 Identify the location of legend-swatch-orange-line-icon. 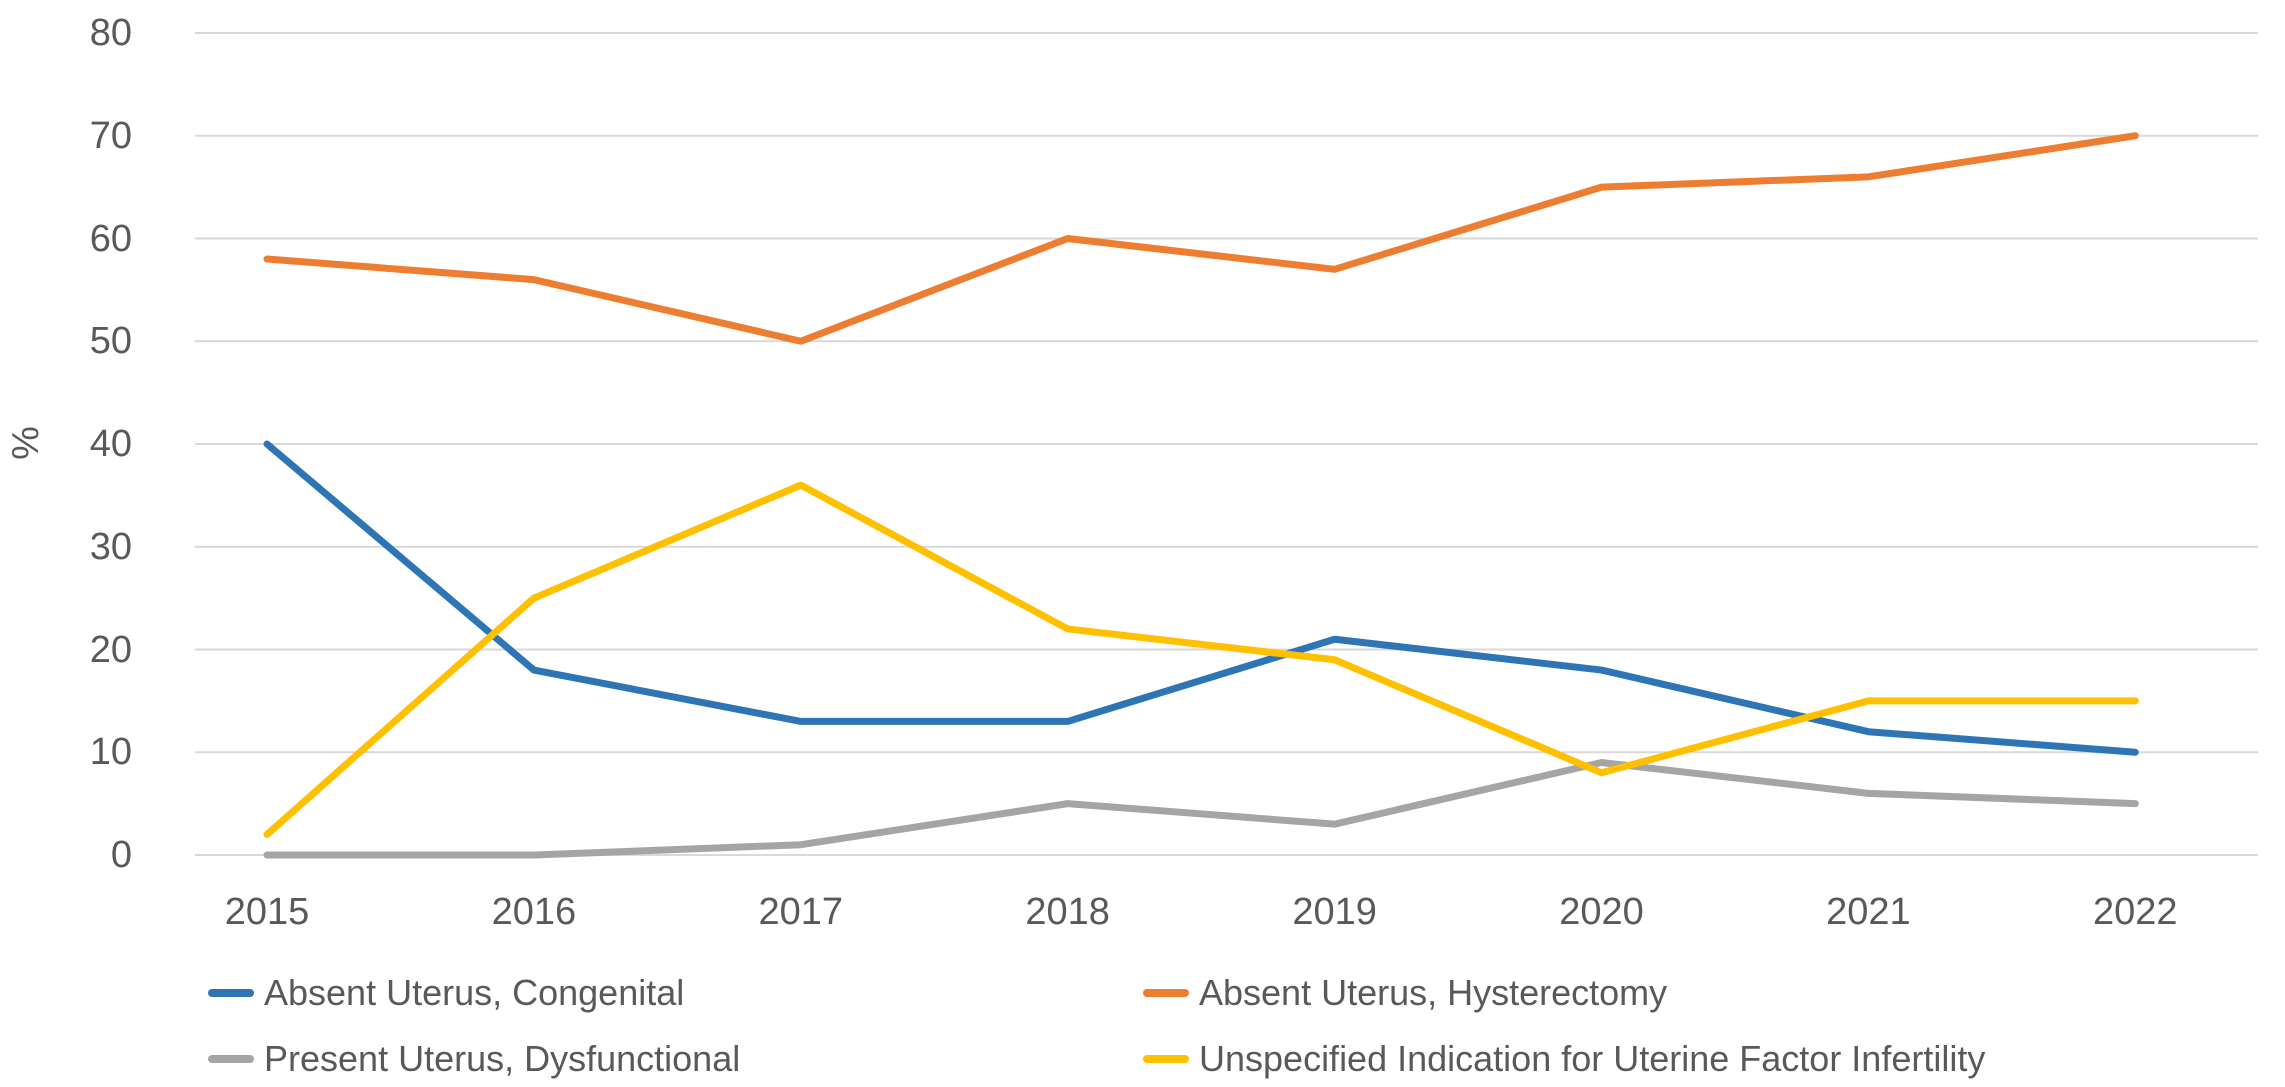
(1166, 993).